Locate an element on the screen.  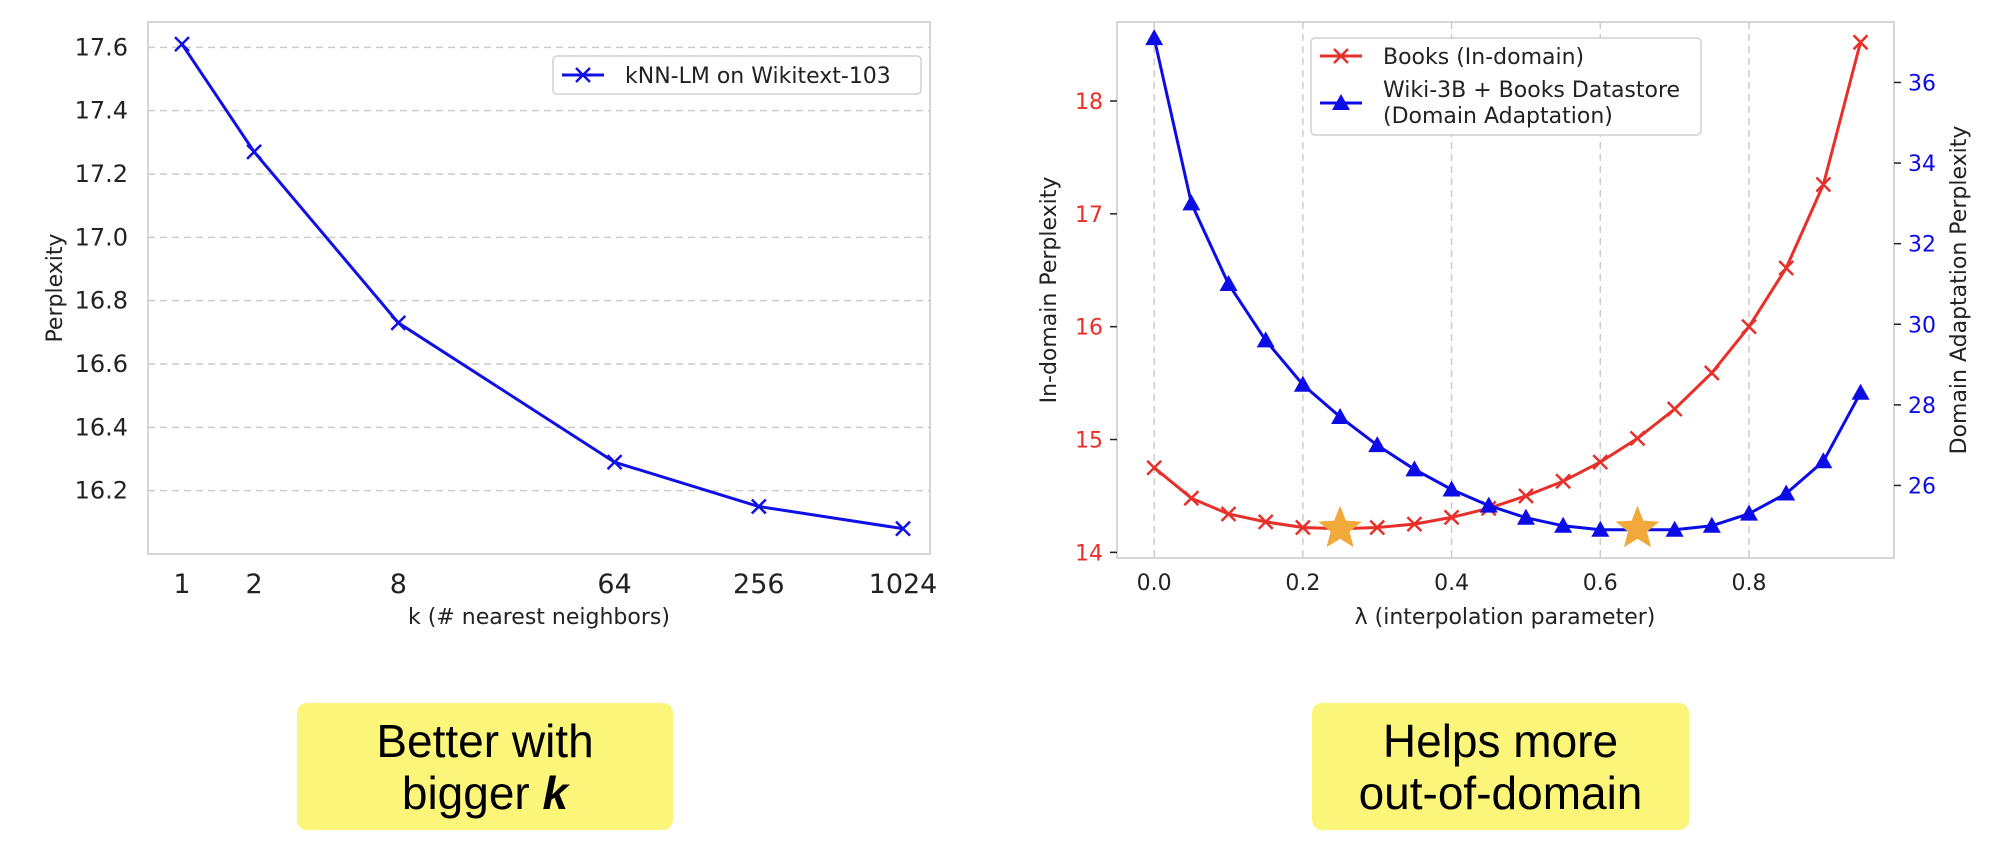
callout-left-emphasis: k is located at coordinates (555, 792).